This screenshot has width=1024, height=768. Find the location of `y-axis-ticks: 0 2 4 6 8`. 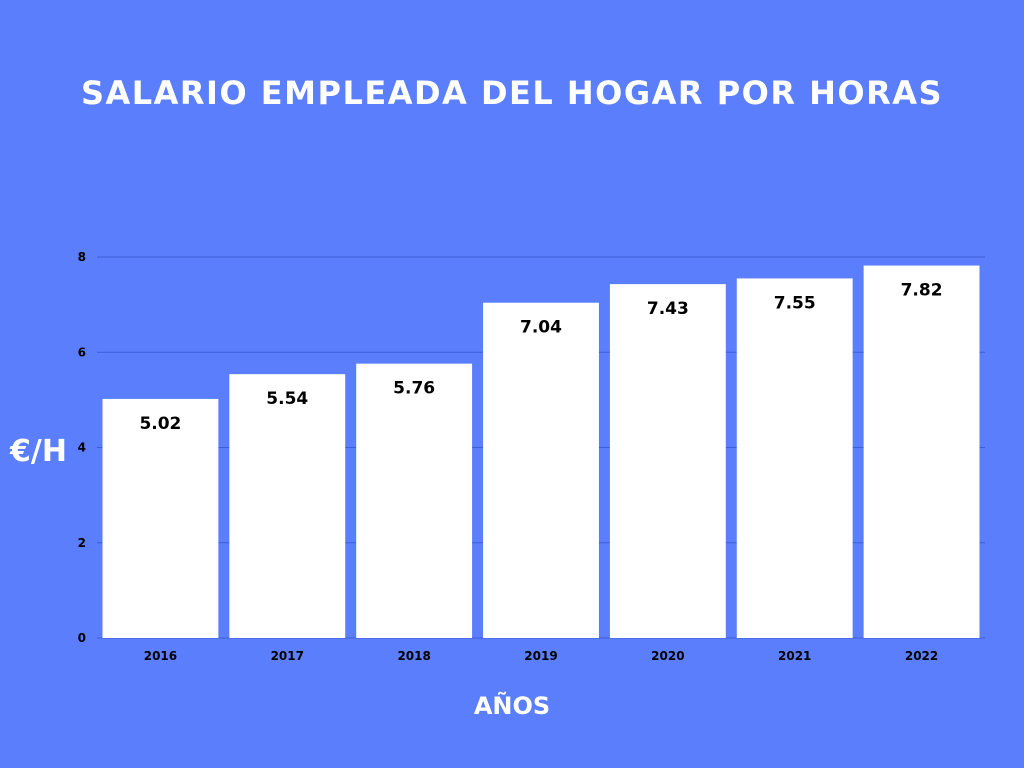

y-axis-ticks: 0 2 4 6 8 is located at coordinates (82, 447).